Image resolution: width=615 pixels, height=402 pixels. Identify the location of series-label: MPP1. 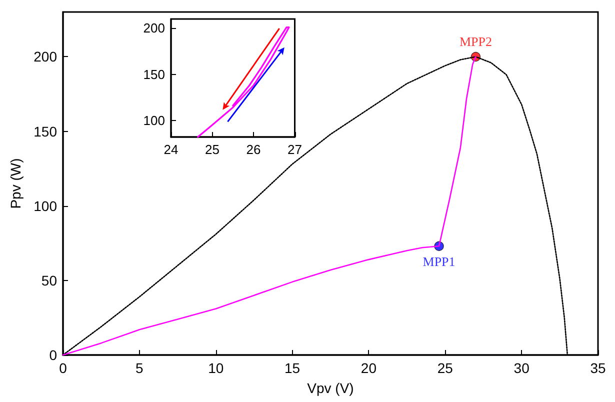
(439, 261).